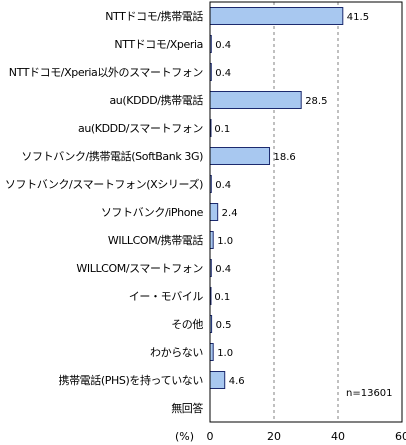 Image resolution: width=406 pixels, height=445 pixels. What do you see at coordinates (306, 436) in the screenshot?
I see `x-tick-labels: 0 20 40 60` at bounding box center [306, 436].